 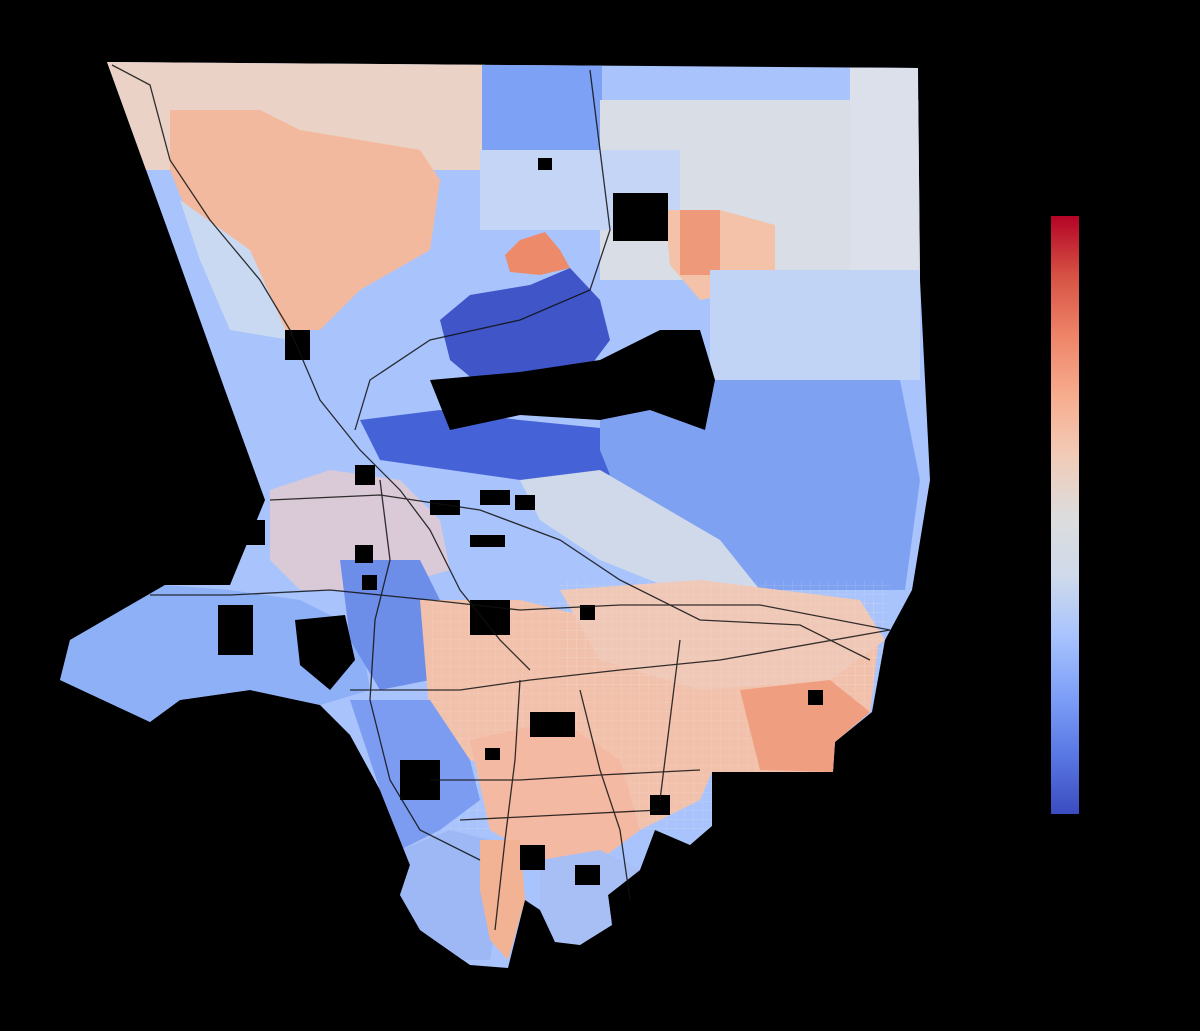 I want to click on region-harbor, so click(x=502, y=900).